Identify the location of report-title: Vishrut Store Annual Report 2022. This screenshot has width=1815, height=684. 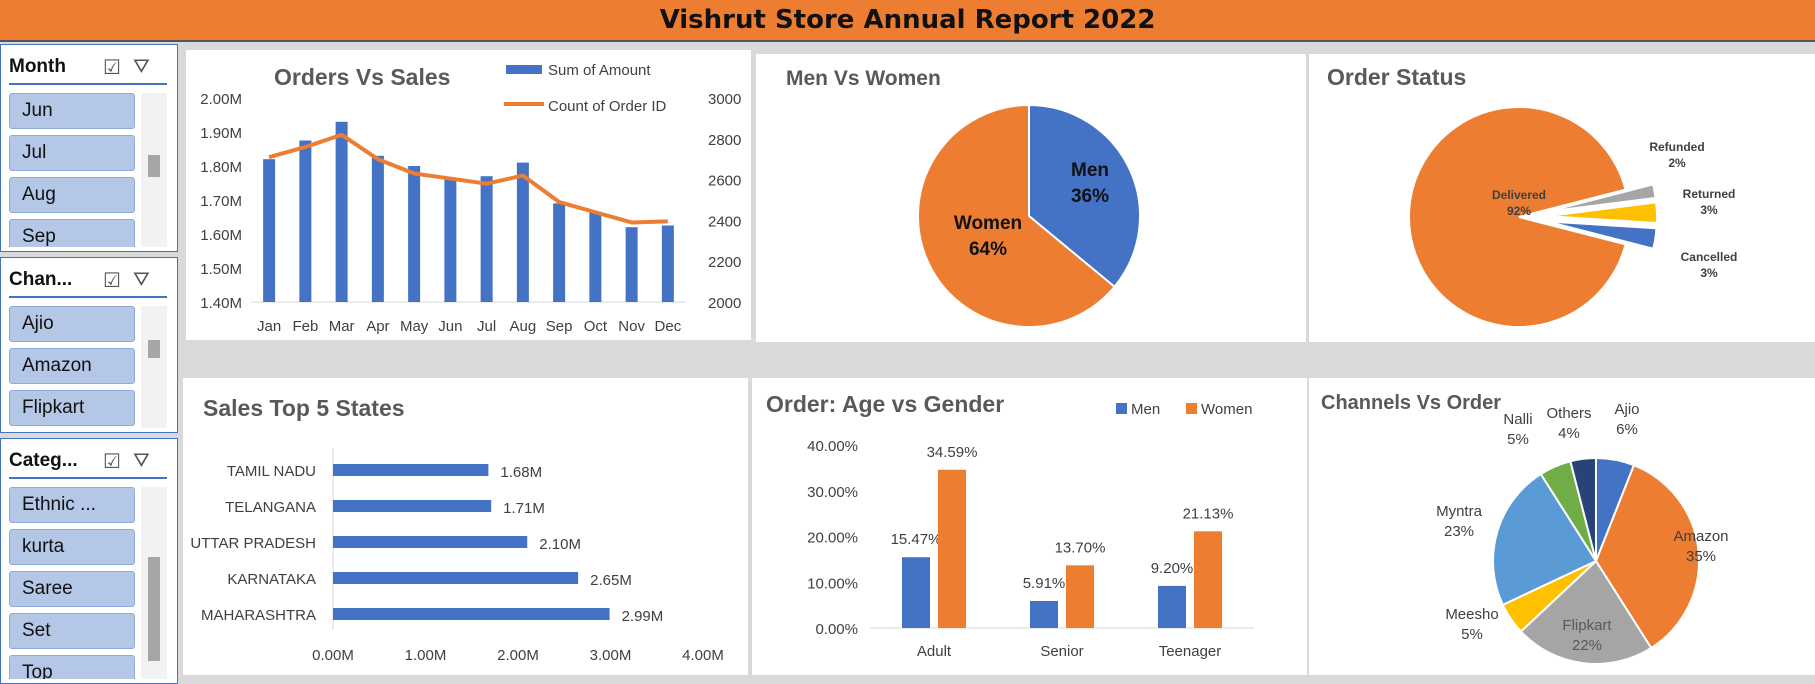
(907, 20).